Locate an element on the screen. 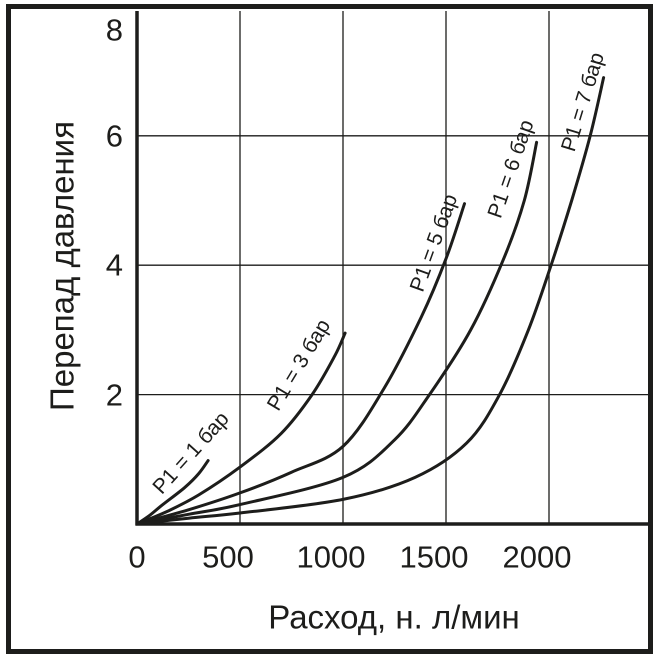  curve-p1-3-бар is located at coordinates (241, 428).